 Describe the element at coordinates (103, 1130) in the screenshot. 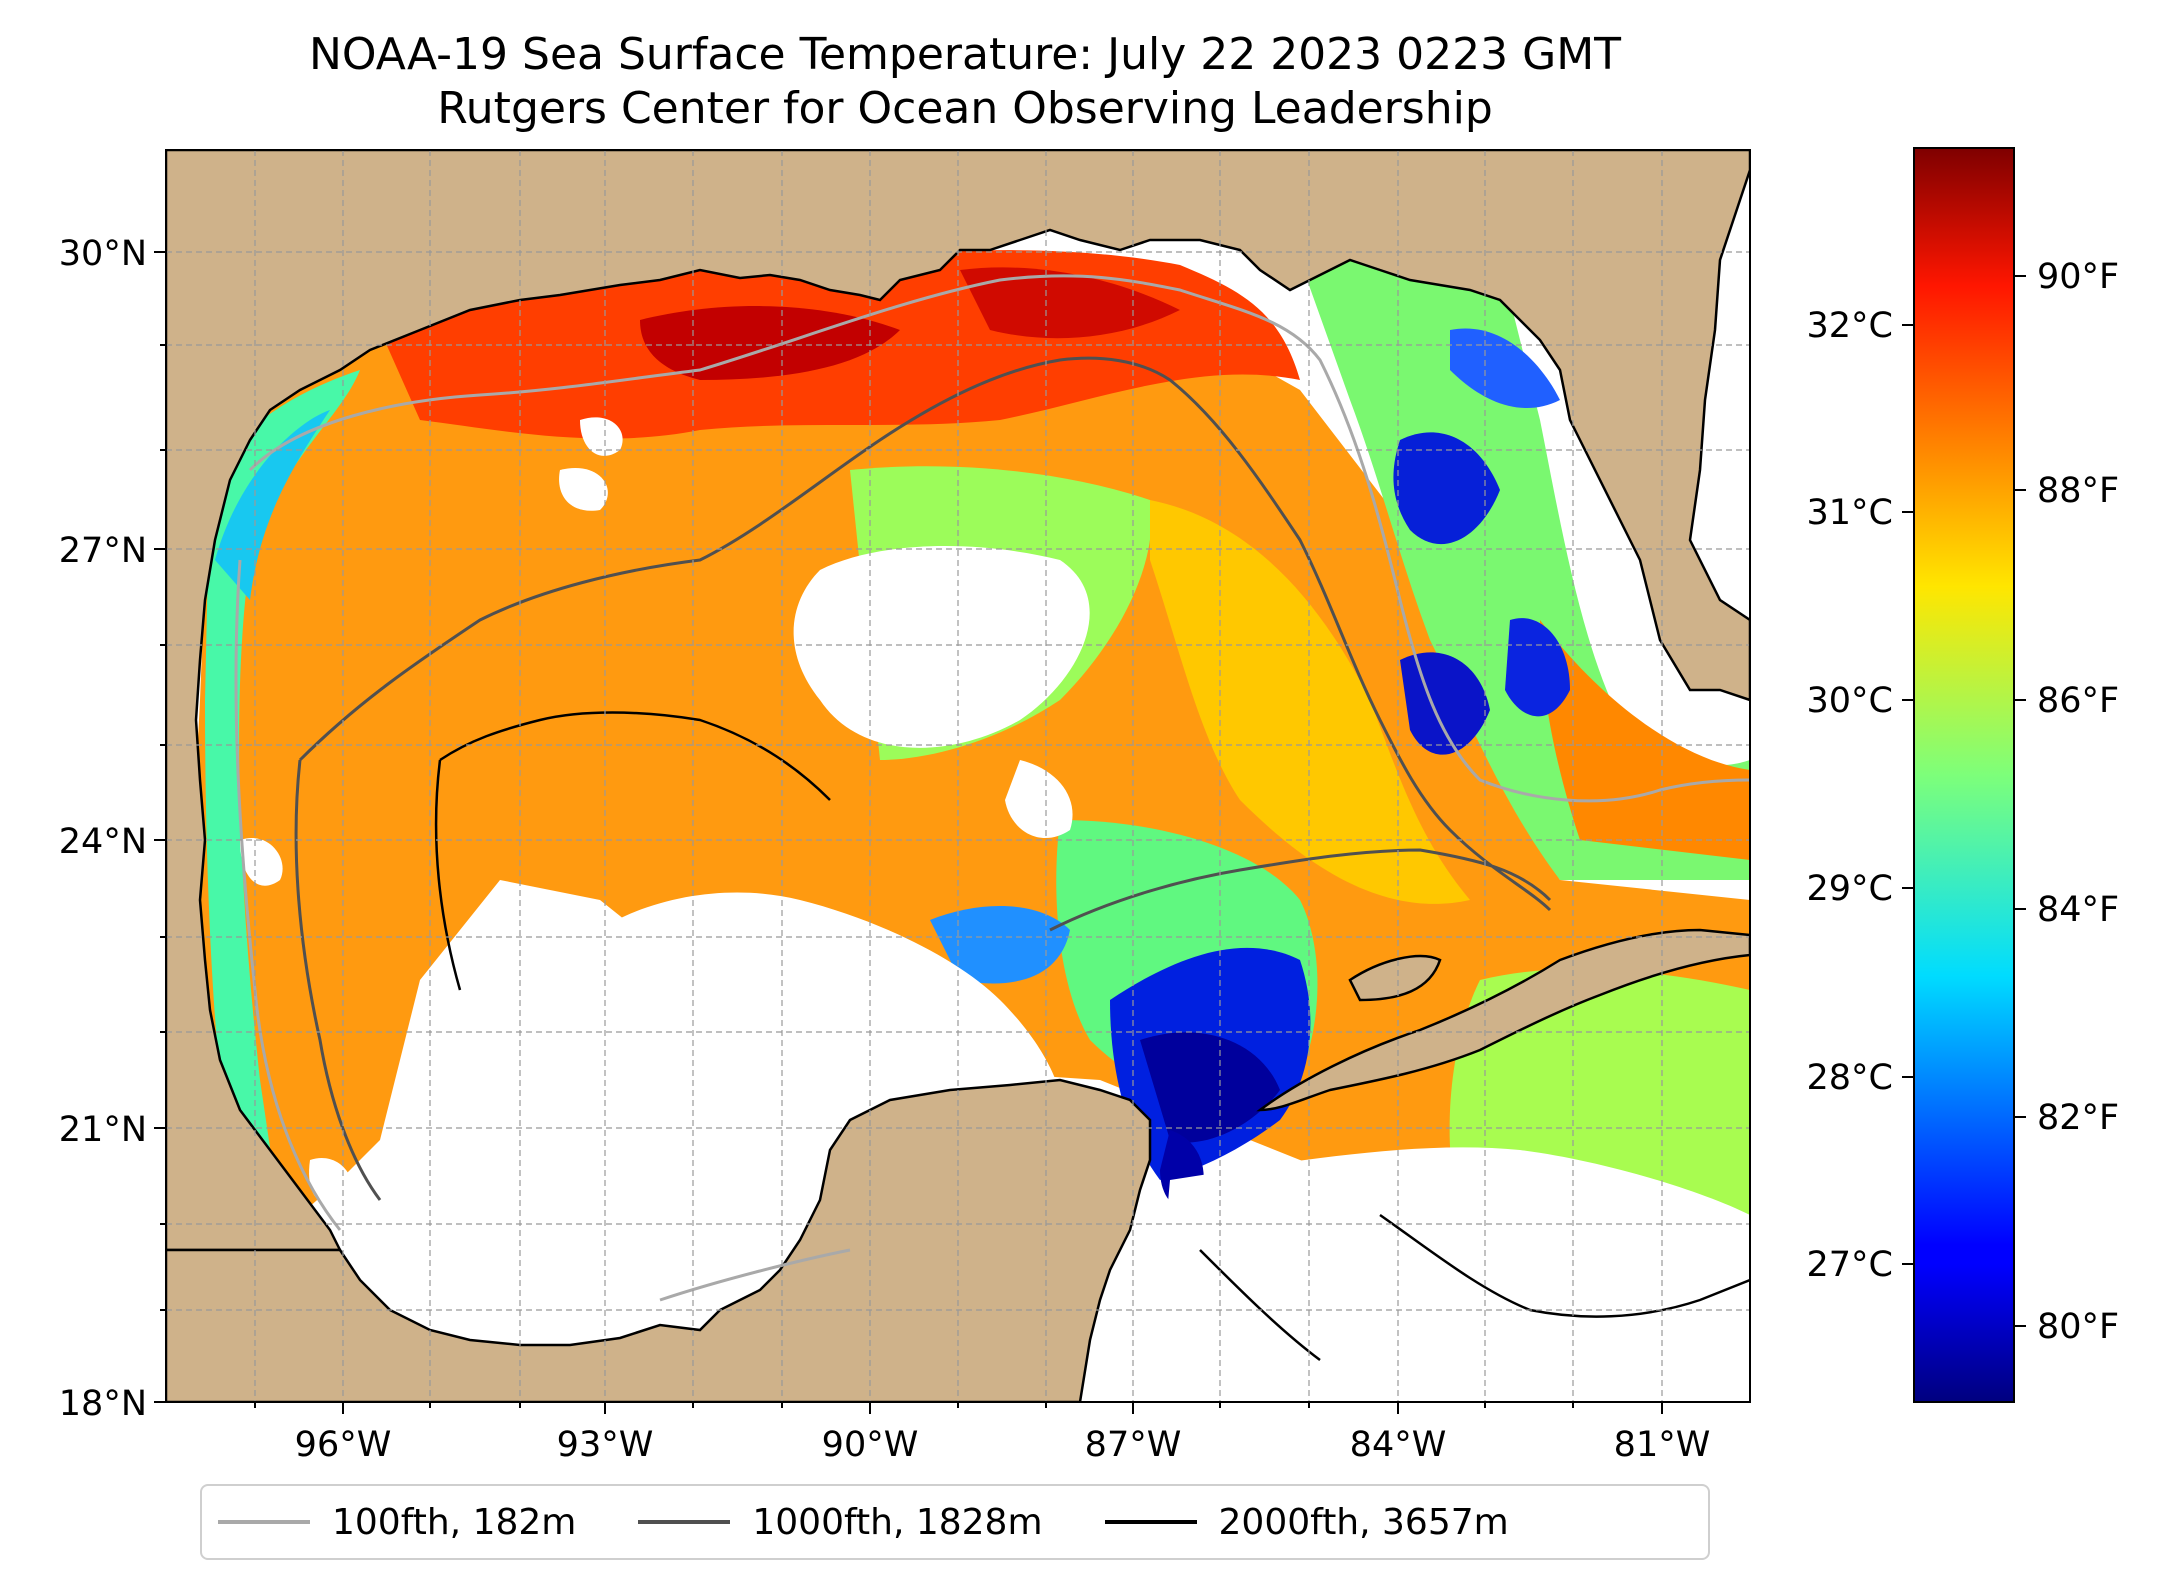

I see `lat-label: 21°N` at that location.